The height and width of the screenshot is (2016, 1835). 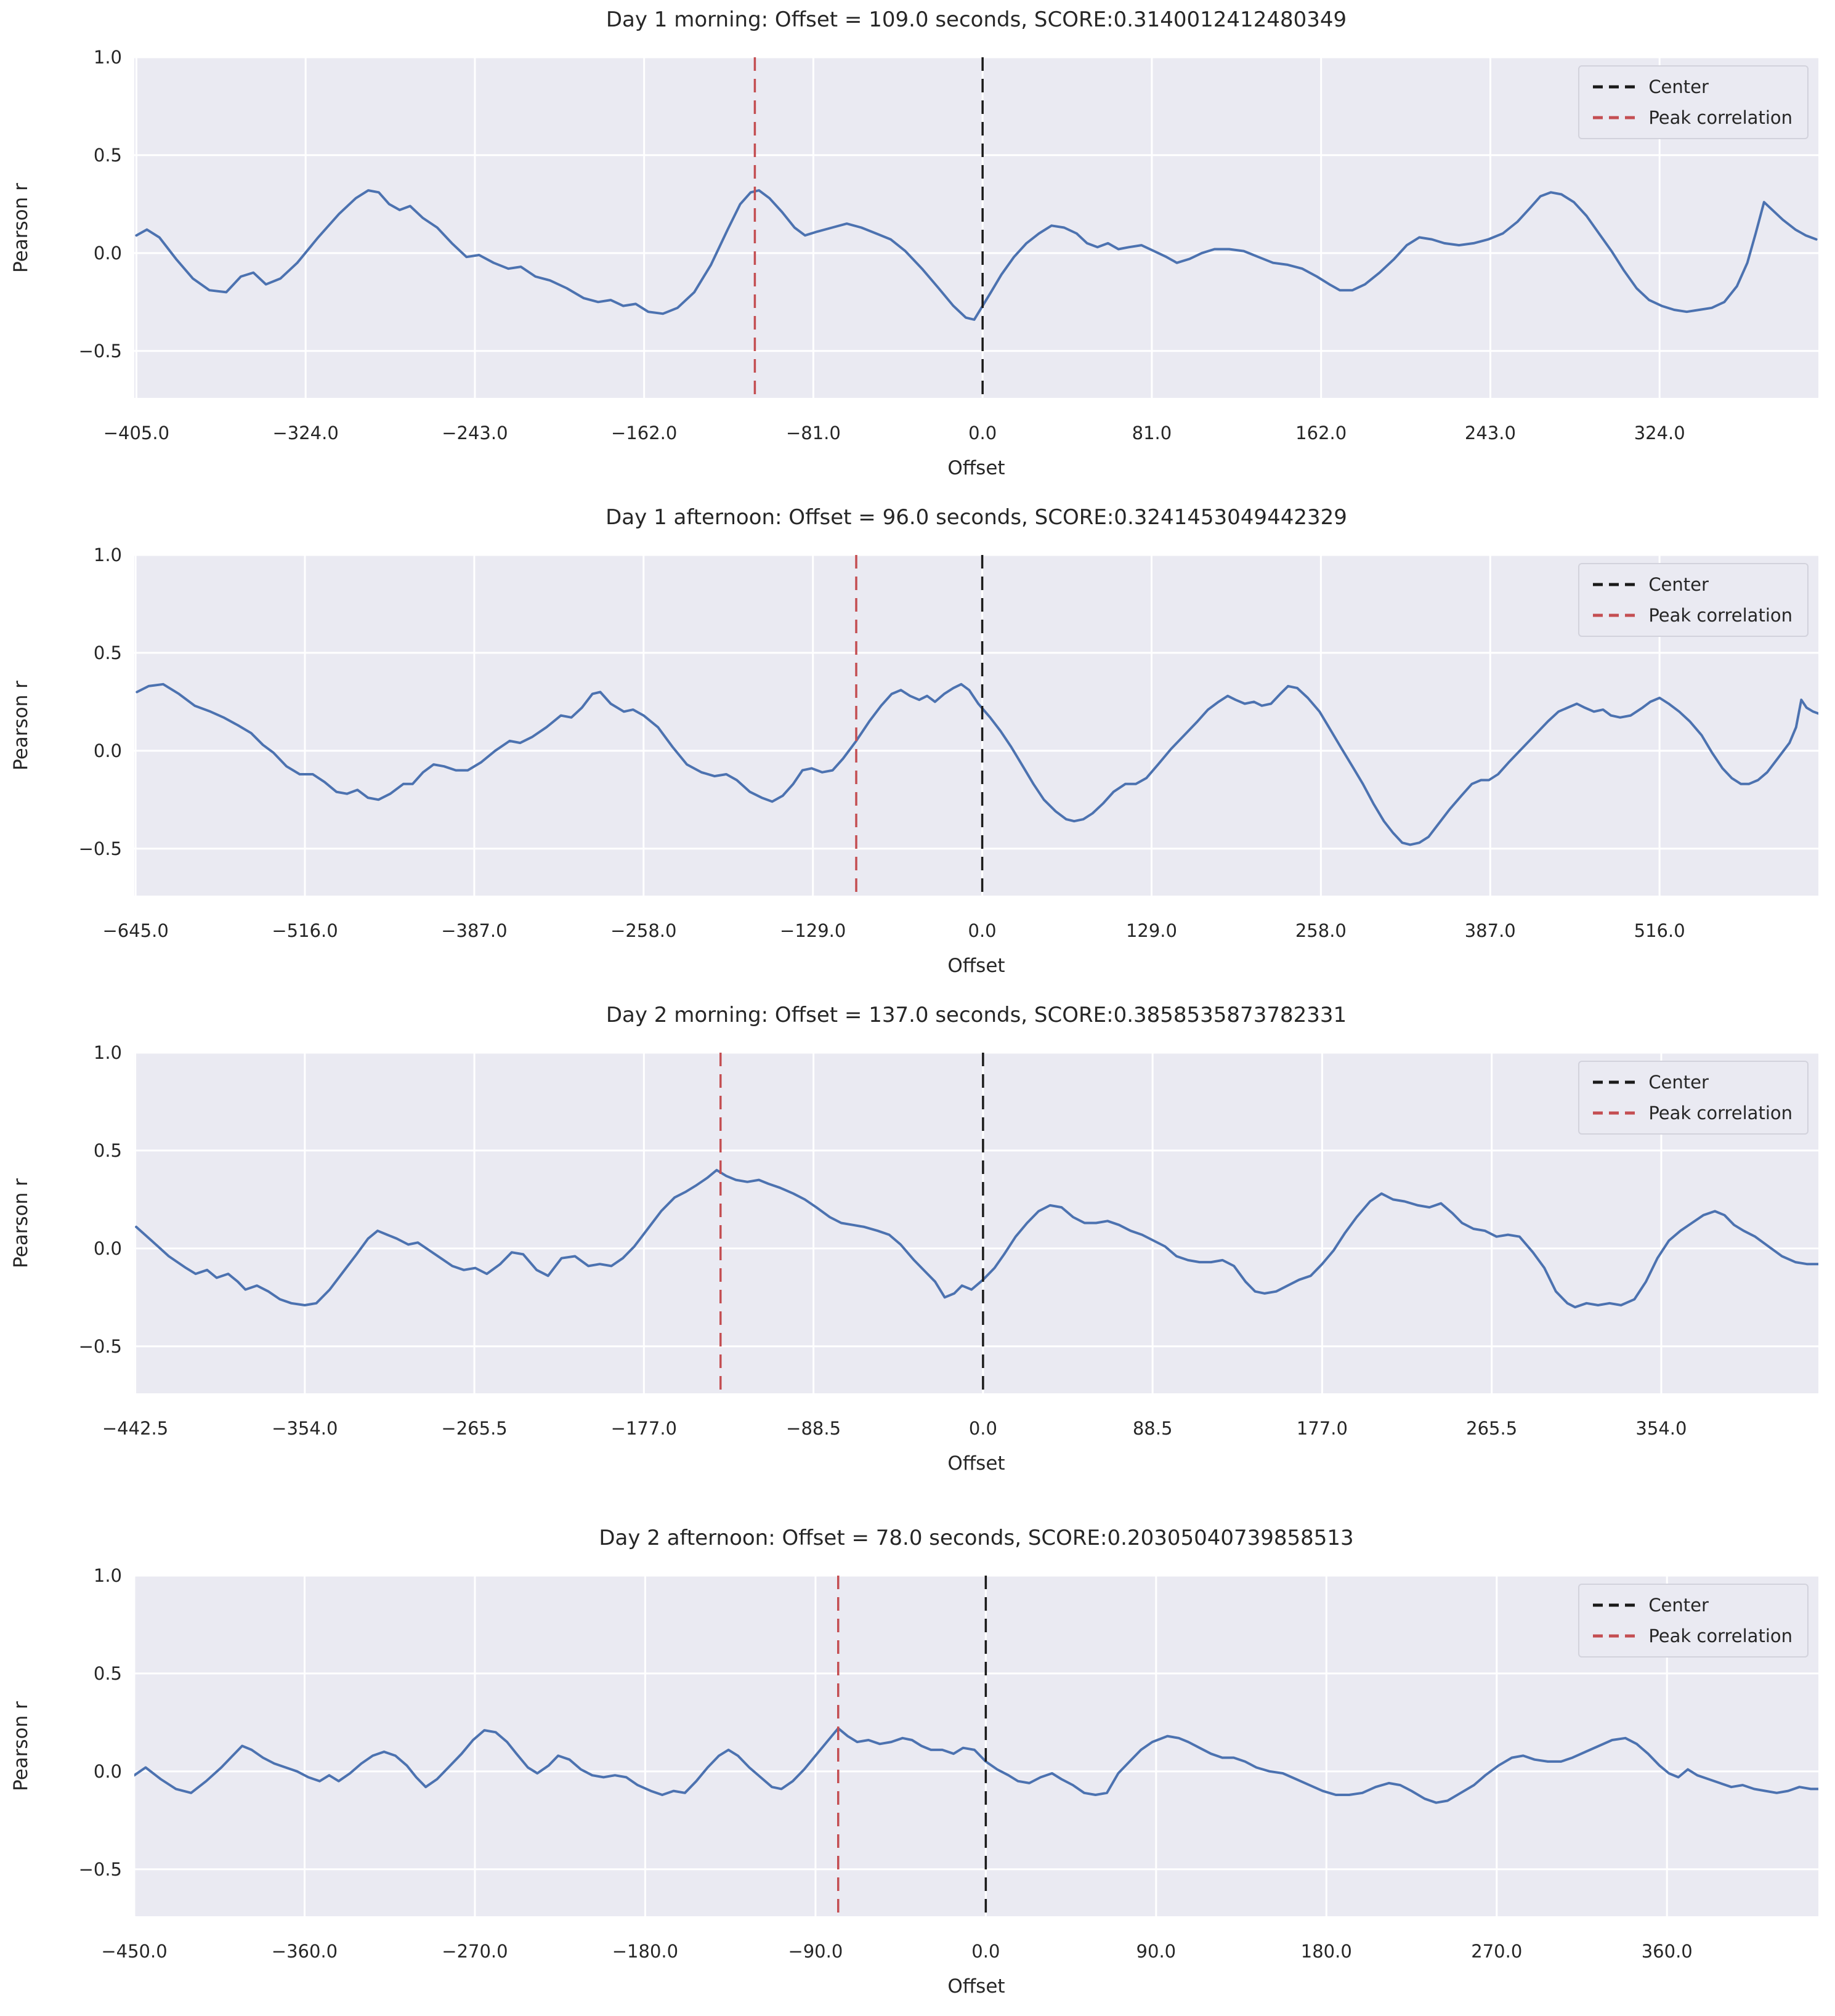 I want to click on x-tick-label: 90.0, so click(x=1156, y=1951).